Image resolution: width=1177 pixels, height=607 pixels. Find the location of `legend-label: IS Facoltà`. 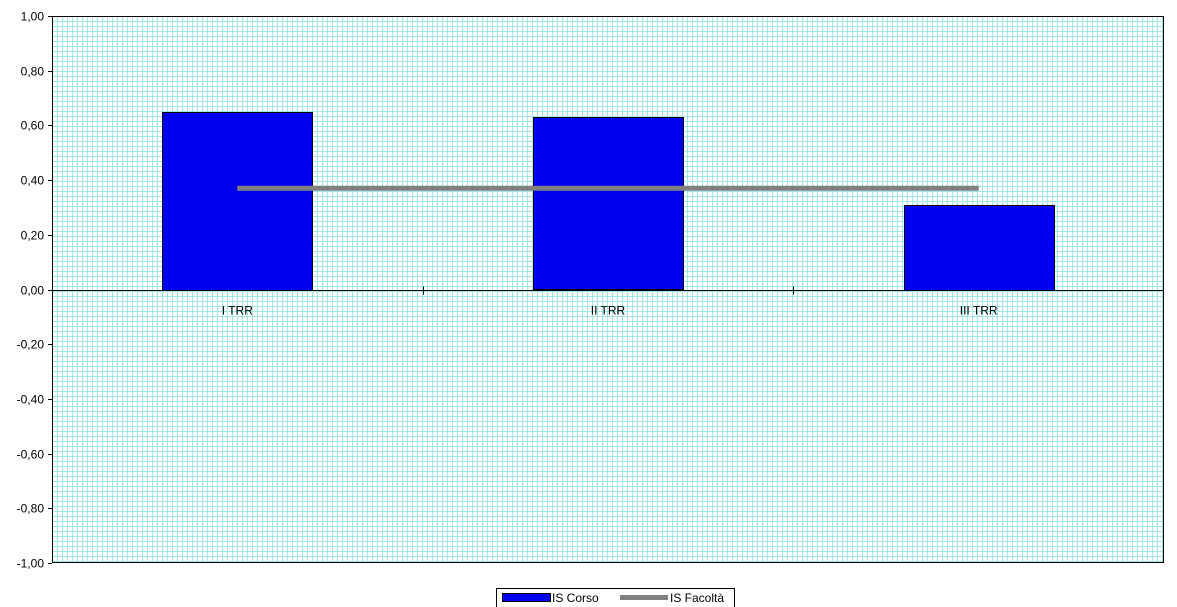

legend-label: IS Facoltà is located at coordinates (697, 598).